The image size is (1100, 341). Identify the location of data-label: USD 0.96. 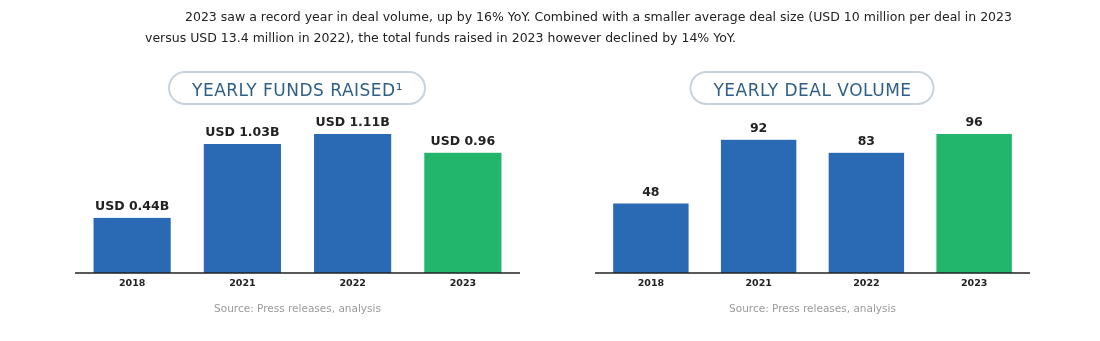
(463, 140).